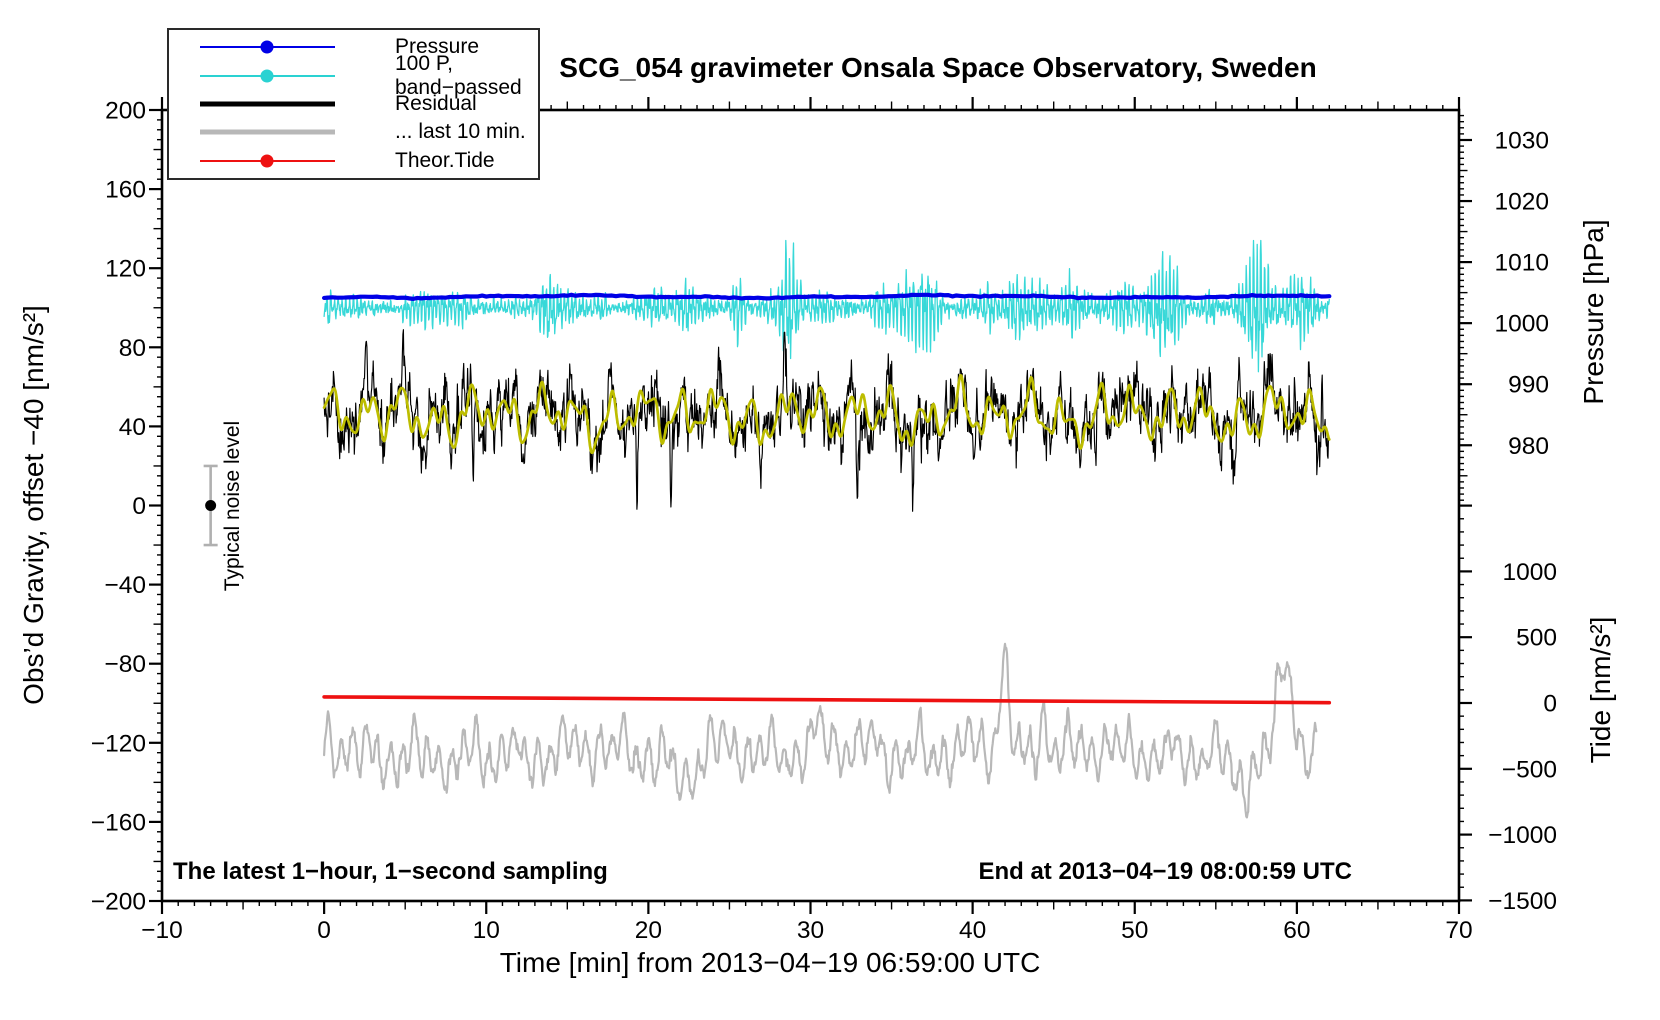 The image size is (1660, 1020). I want to click on left-axis-tick-label: −40, so click(125, 585).